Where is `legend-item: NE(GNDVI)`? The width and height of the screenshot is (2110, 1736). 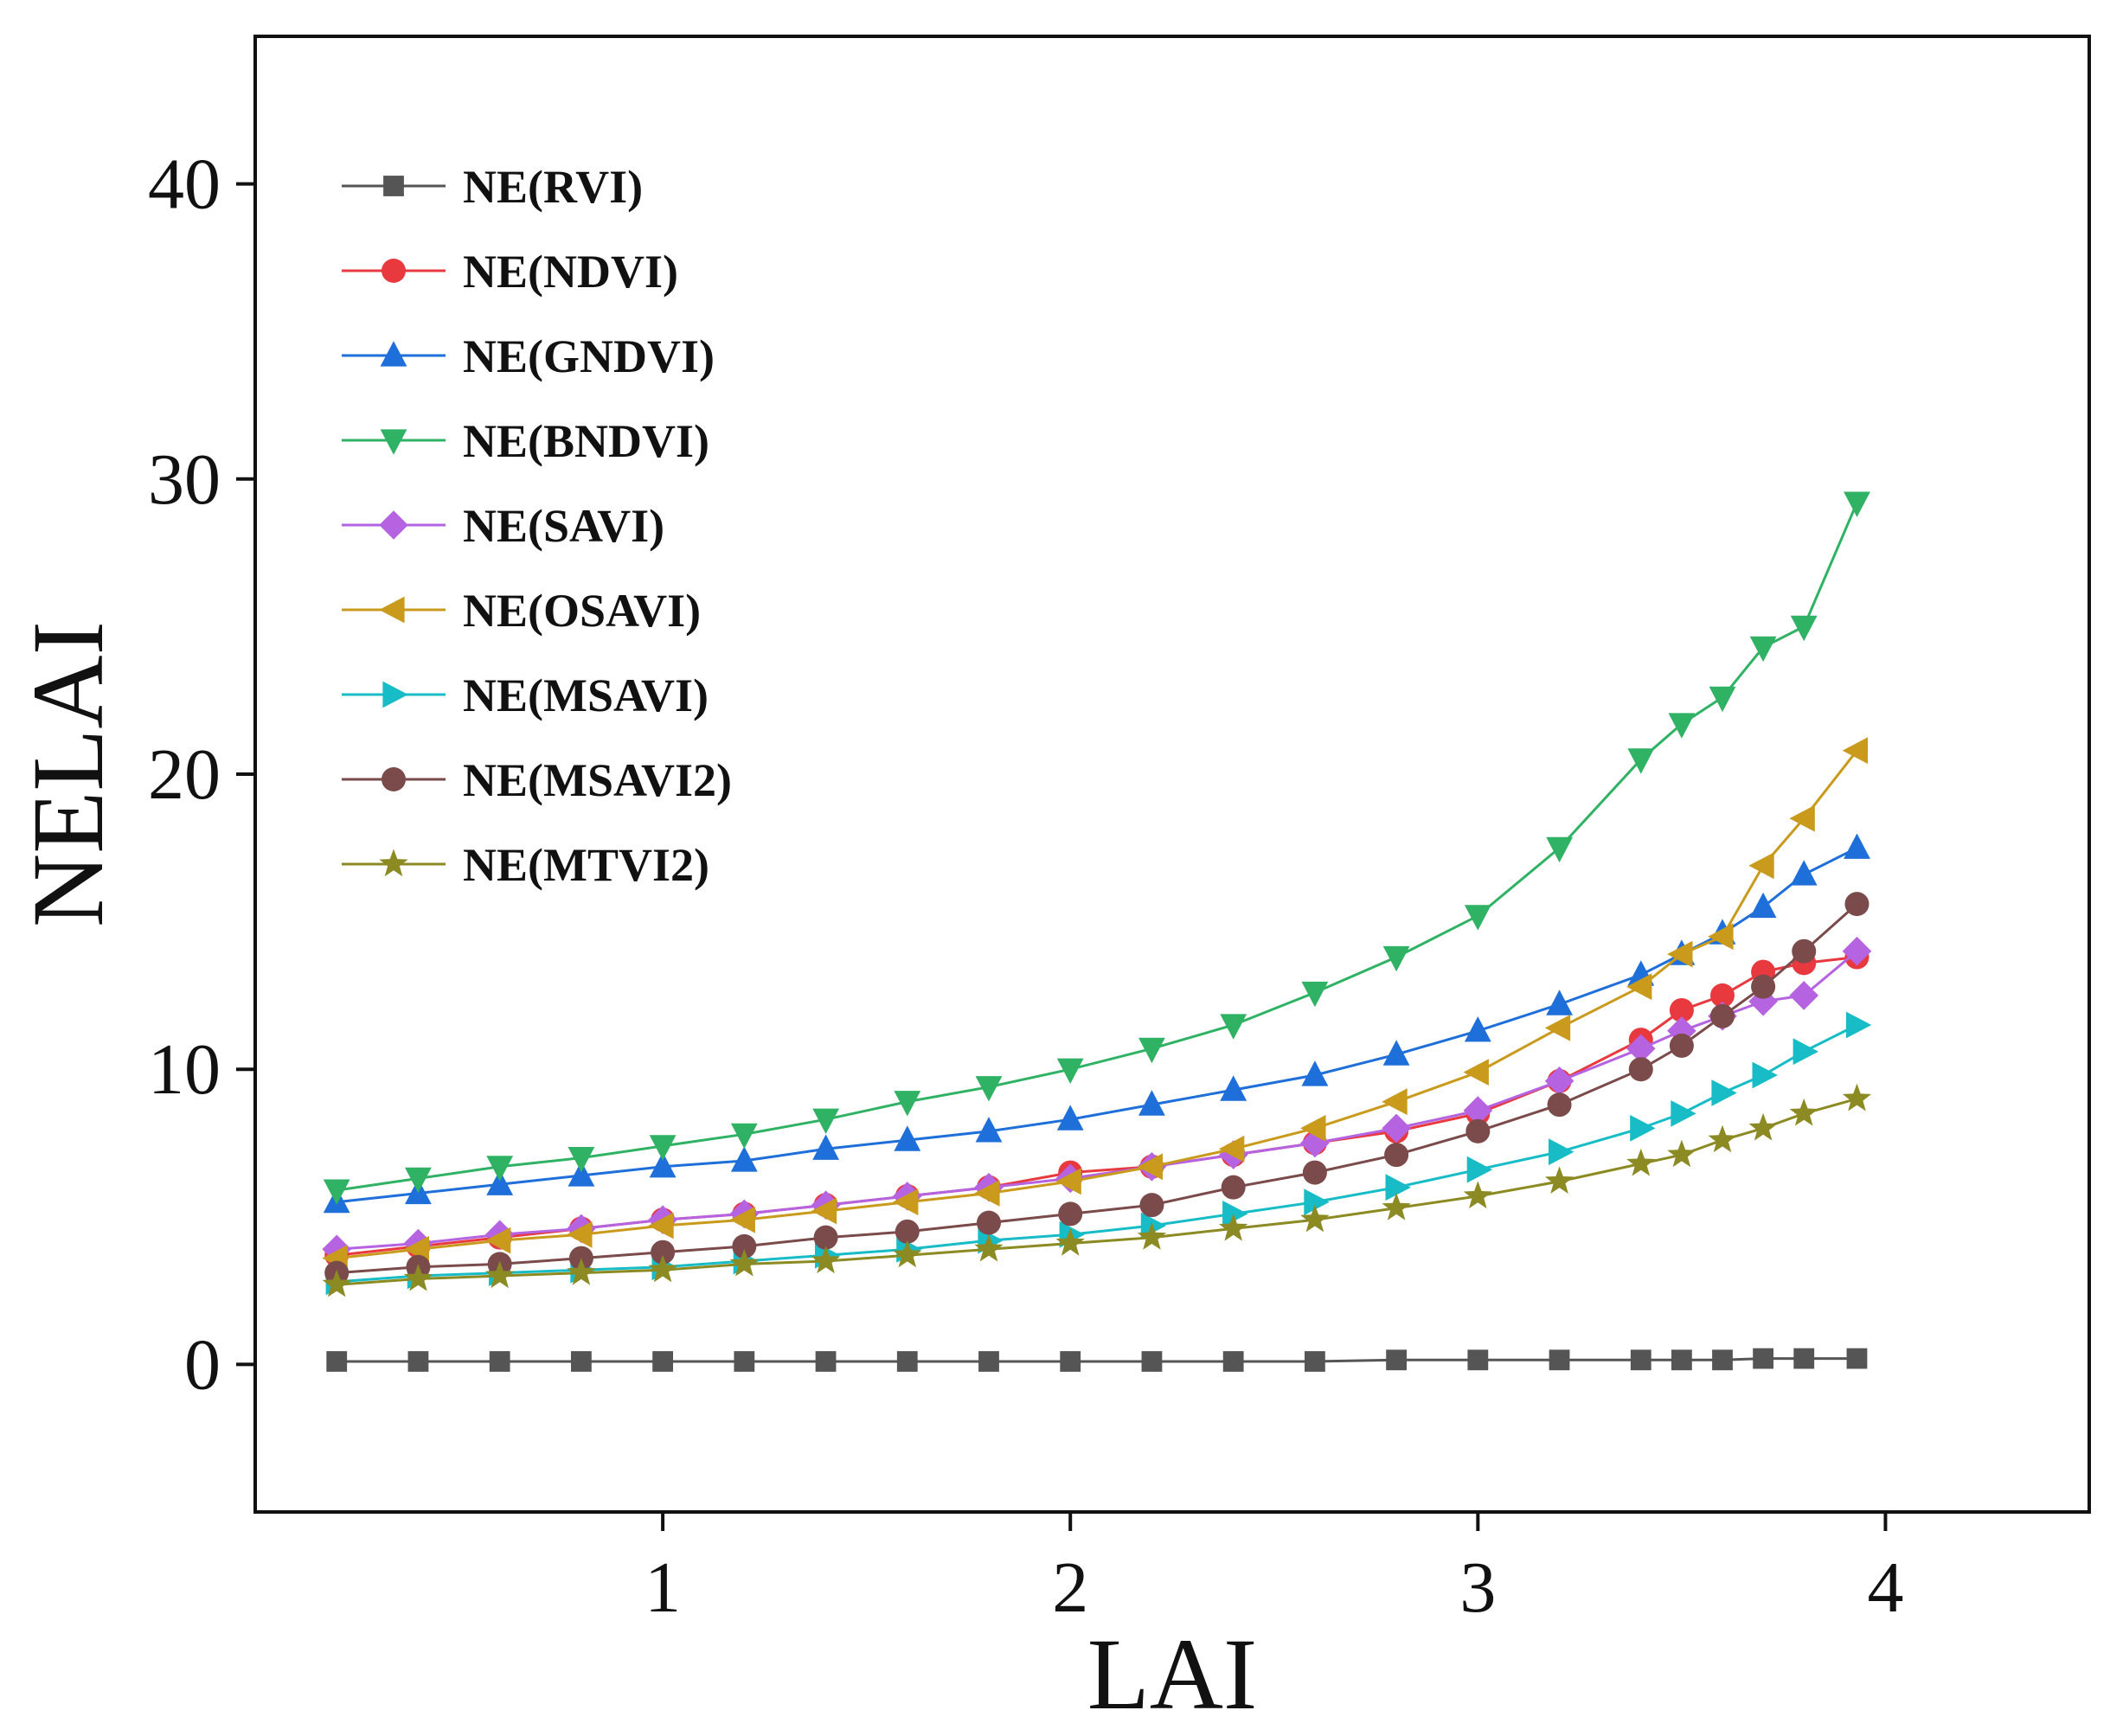 legend-item: NE(GNDVI) is located at coordinates (528, 356).